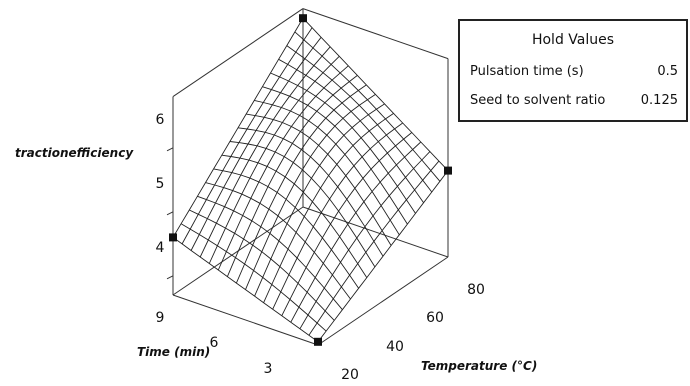  I want to click on hold-label: Pulsation time (s), so click(527, 71).